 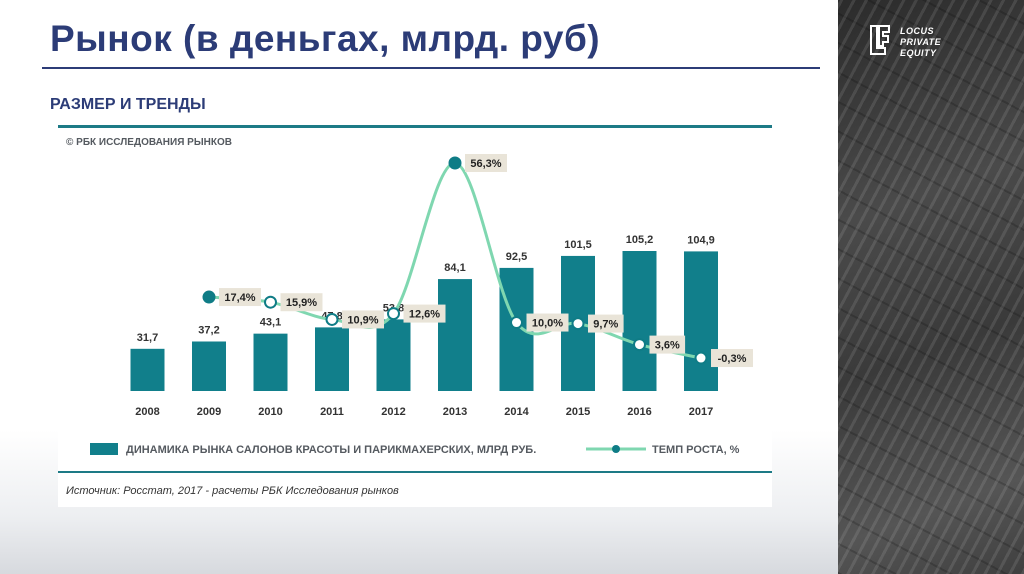 I want to click on growth-label-bg-2015, so click(x=606, y=323).